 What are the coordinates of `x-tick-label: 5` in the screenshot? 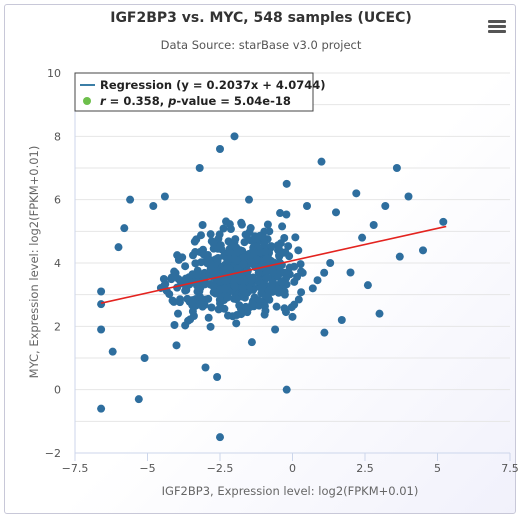 It's located at (437, 468).